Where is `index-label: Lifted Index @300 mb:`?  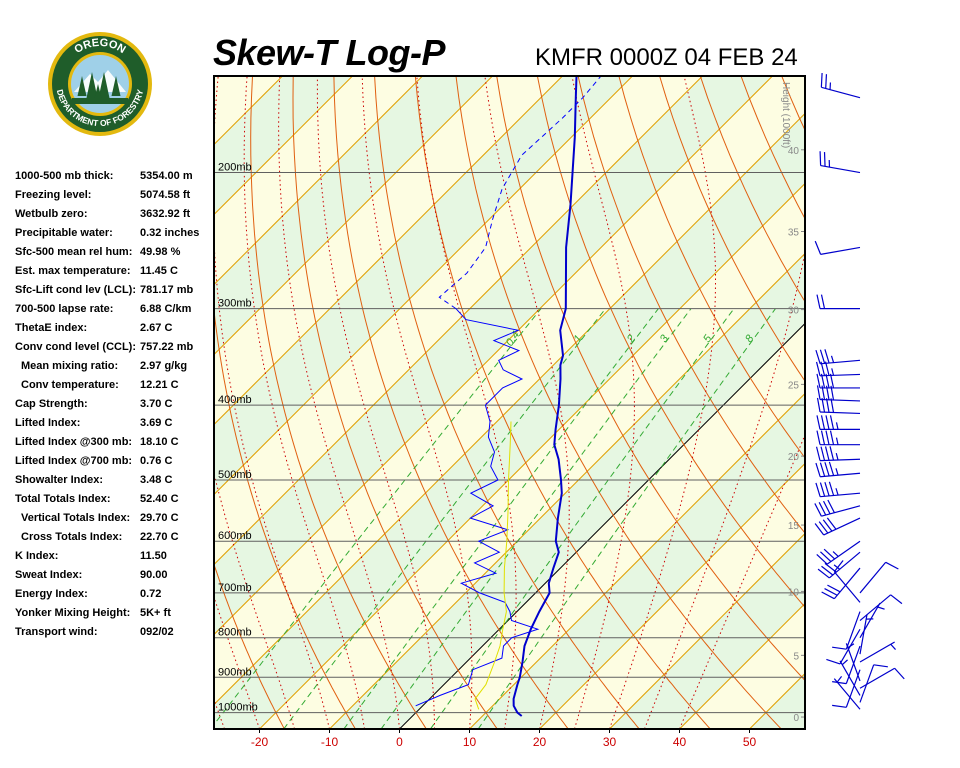 index-label: Lifted Index @300 mb: is located at coordinates (74, 442).